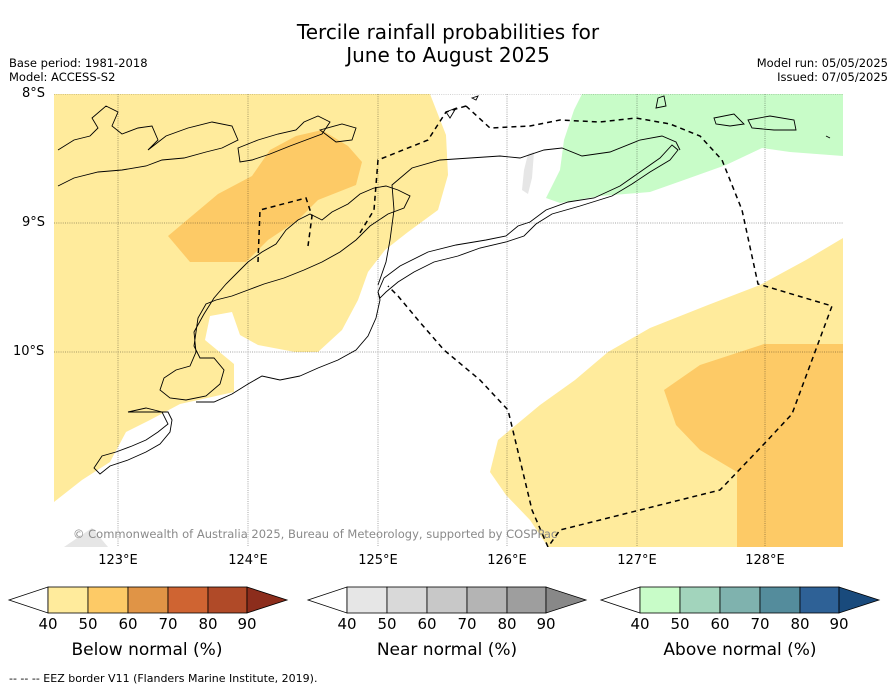 This screenshot has width=896, height=690. Describe the element at coordinates (566, 600) in the screenshot. I see `colorbar-near-extend-high` at that location.